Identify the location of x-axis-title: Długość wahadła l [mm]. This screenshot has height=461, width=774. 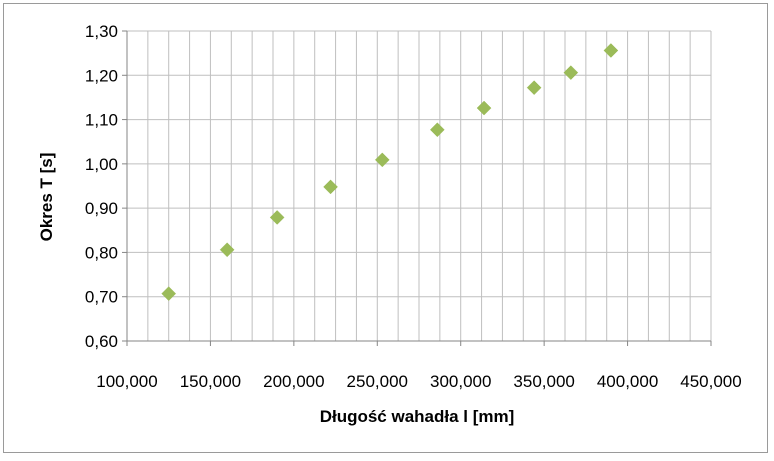
(417, 416).